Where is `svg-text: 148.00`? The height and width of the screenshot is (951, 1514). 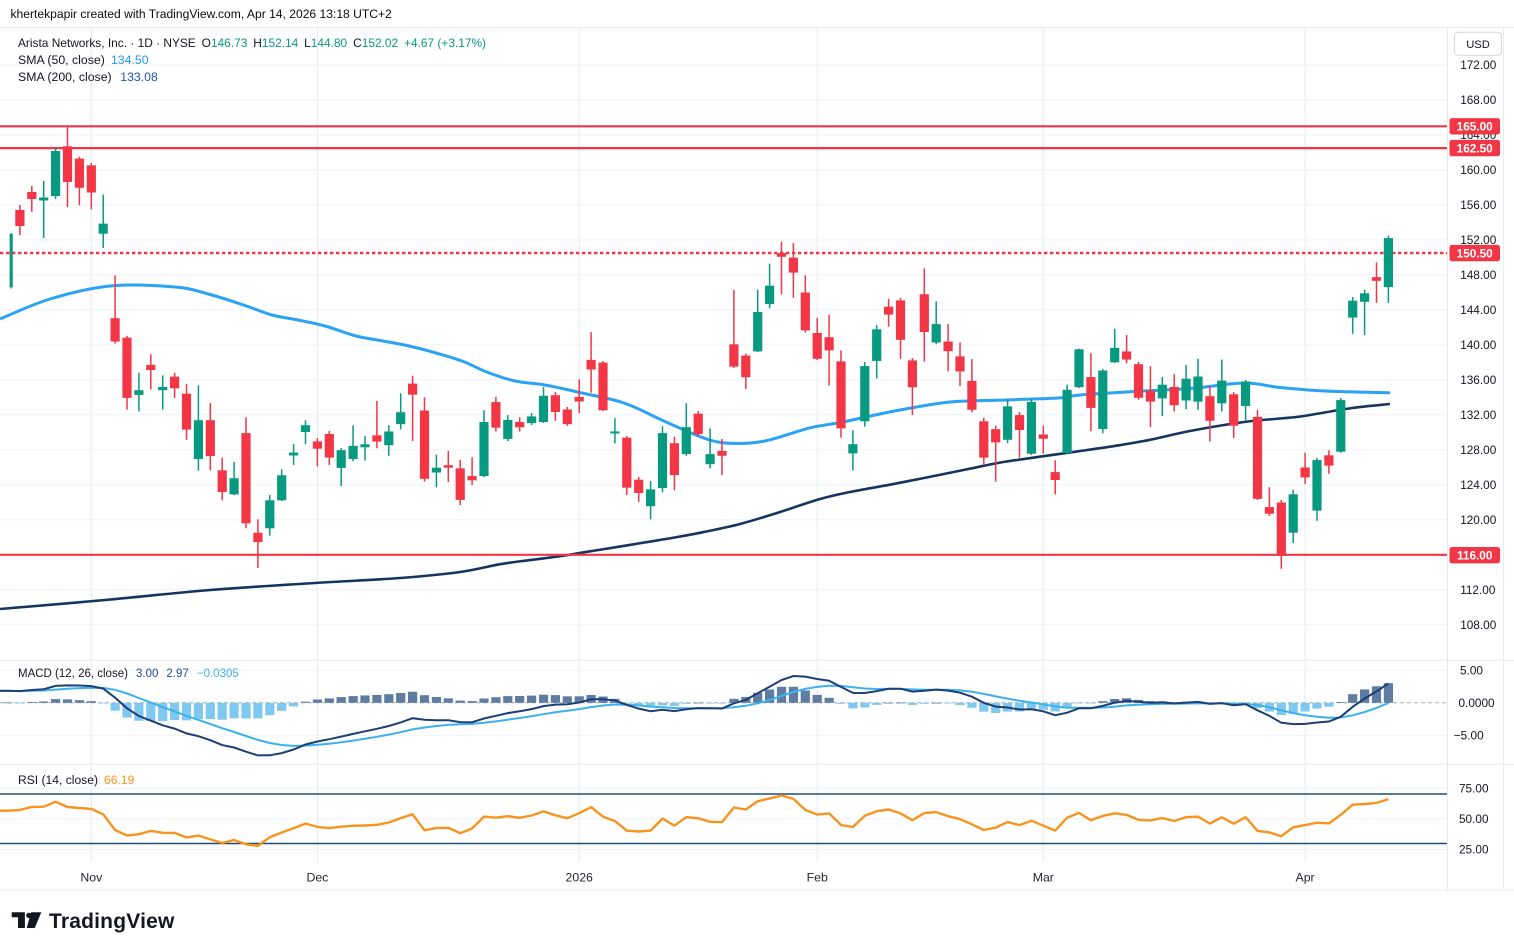
svg-text: 148.00 is located at coordinates (1478, 275).